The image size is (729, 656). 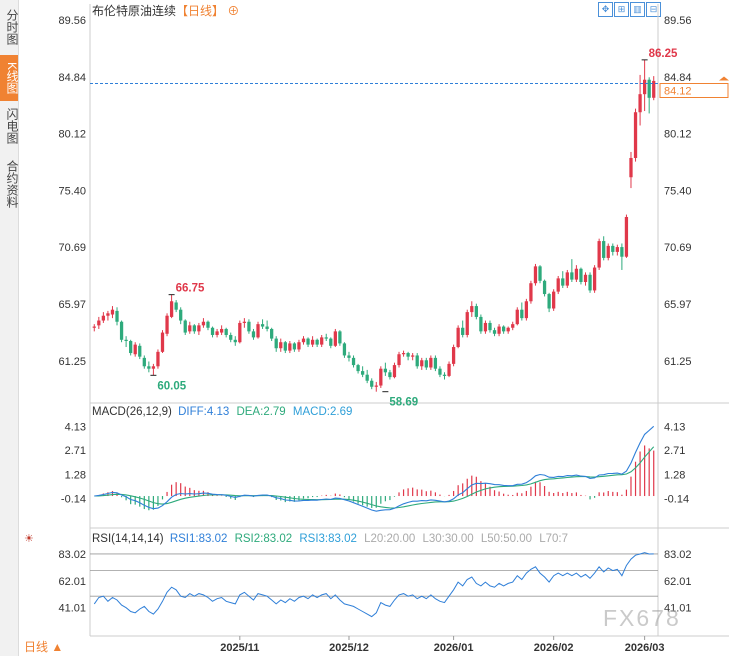 What do you see at coordinates (248, 539) in the screenshot?
I see `legend-rsi2-name: RSI2` at bounding box center [248, 539].